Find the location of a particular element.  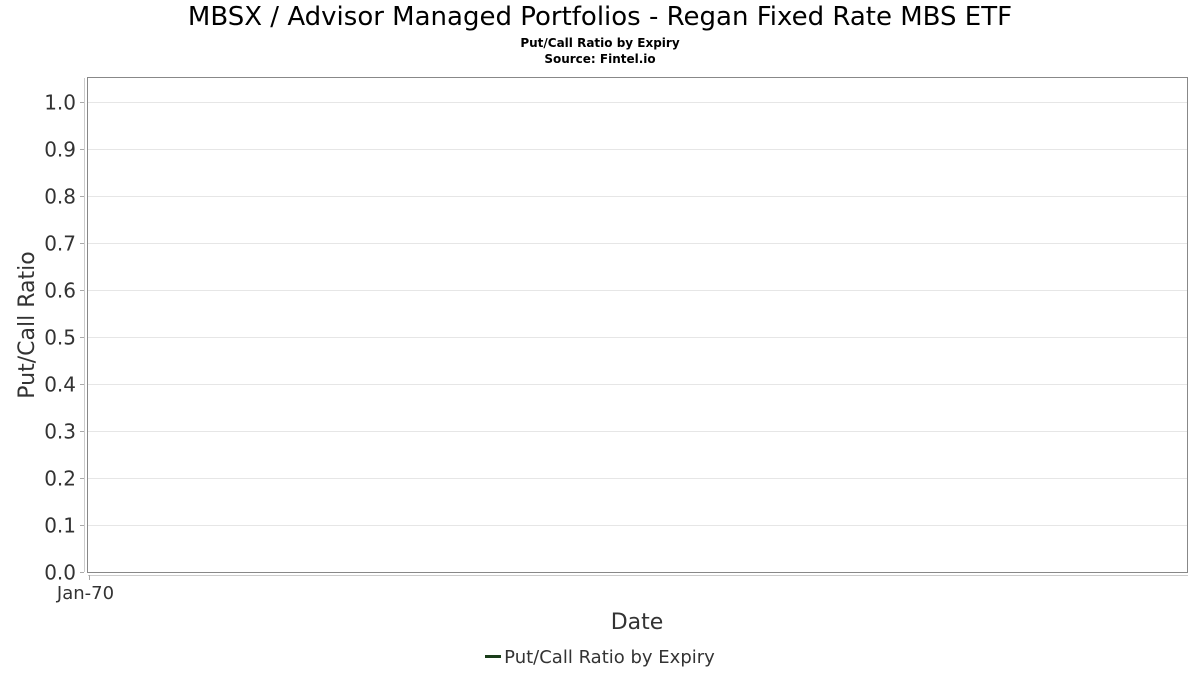

legend-swatch is located at coordinates (493, 656).